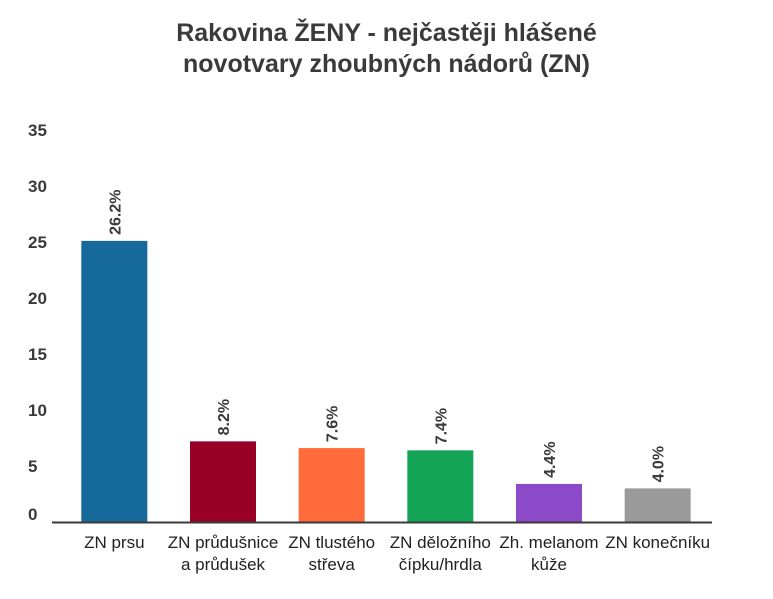 The width and height of the screenshot is (773, 599). Describe the element at coordinates (548, 542) in the screenshot. I see `x-category-label: Zh. melanom` at that location.